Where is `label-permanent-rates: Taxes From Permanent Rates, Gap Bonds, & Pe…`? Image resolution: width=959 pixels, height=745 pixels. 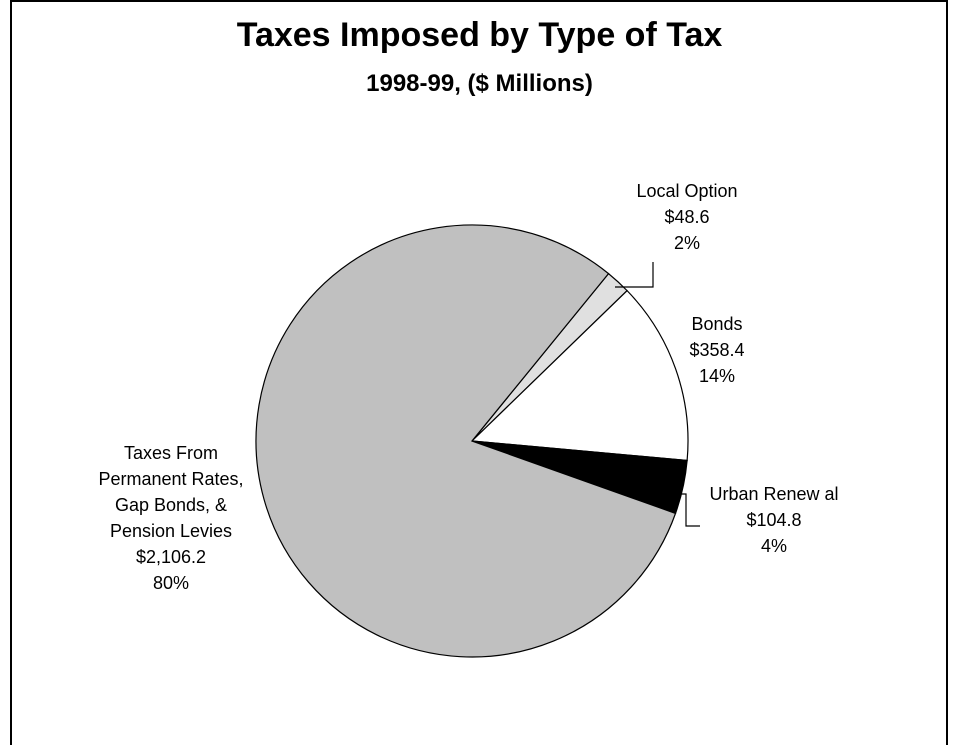 label-permanent-rates: Taxes From Permanent Rates, Gap Bonds, & Pe… is located at coordinates (170, 518).